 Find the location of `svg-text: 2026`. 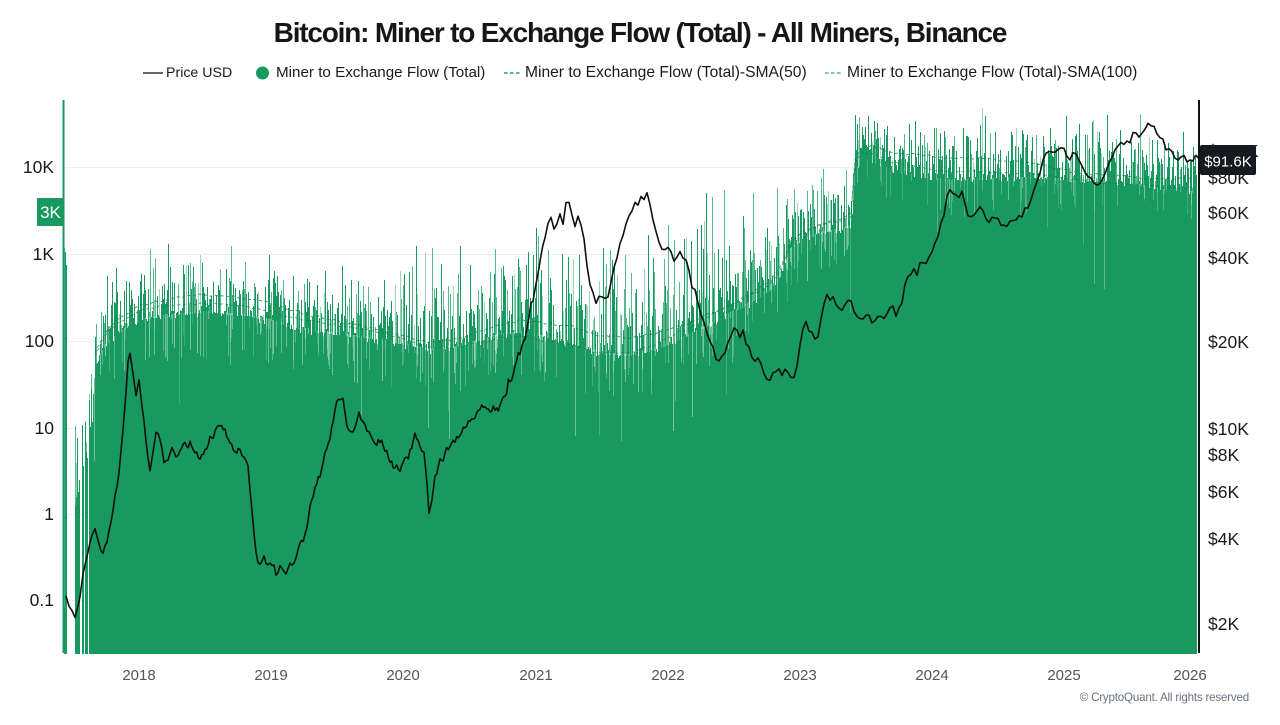

svg-text: 2026 is located at coordinates (1189, 675).